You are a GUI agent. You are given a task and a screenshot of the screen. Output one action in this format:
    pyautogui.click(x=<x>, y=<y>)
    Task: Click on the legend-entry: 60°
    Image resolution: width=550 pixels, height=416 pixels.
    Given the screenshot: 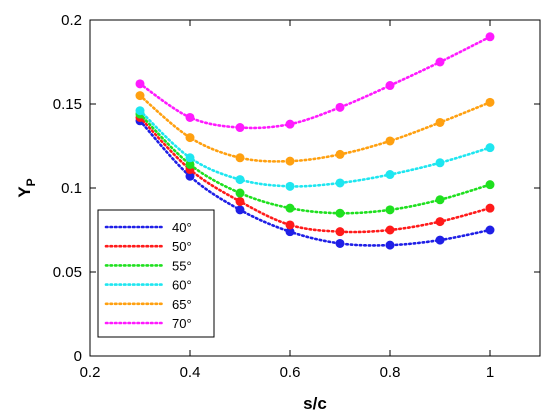 What is the action you would take?
    pyautogui.click(x=148, y=285)
    